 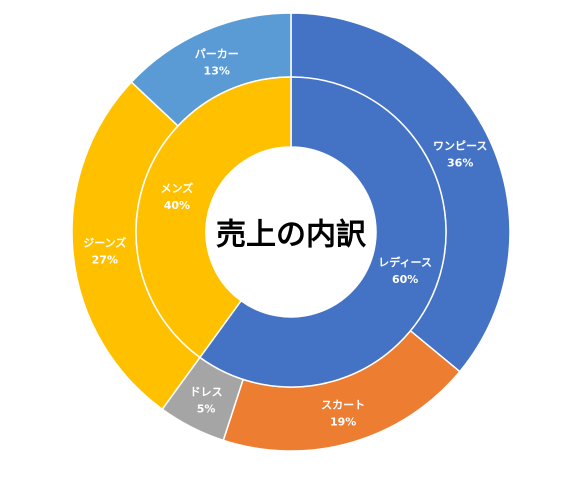 I want to click on inner-category-label-0: レディース, so click(x=405, y=262).